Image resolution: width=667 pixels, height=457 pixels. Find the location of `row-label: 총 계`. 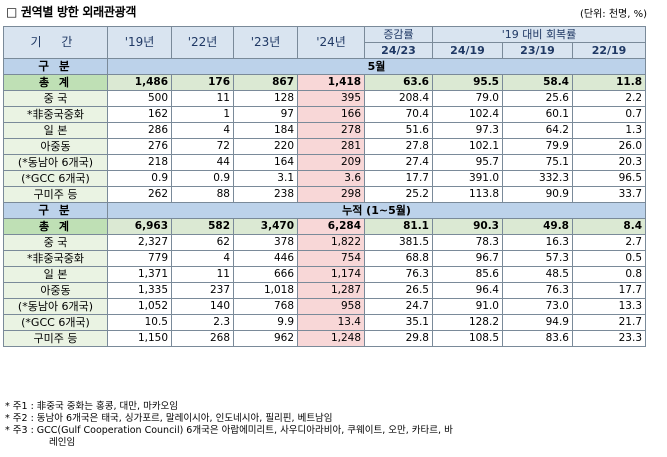

row-label: 총 계 is located at coordinates (55, 226).